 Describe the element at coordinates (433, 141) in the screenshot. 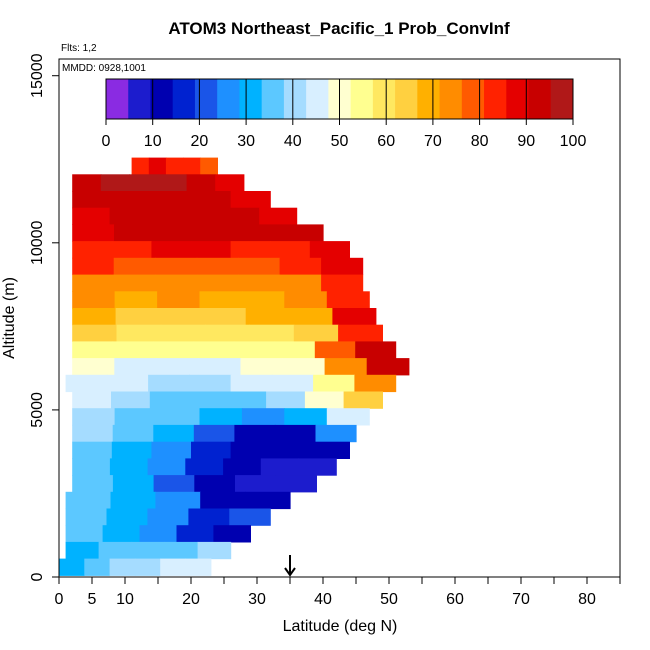

I see `colorbar-tick-label: 70` at that location.